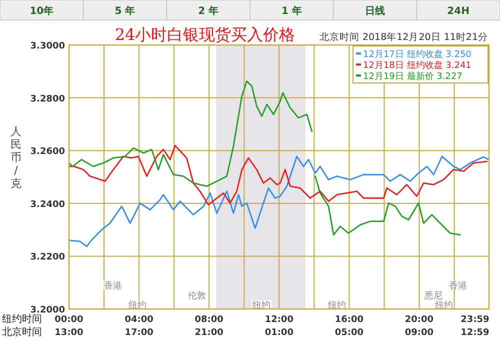 This screenshot has width=500, height=339. What do you see at coordinates (417, 54) in the screenshot?
I see `legend-label: 12月17日 纽约收盘 3.250` at bounding box center [417, 54].